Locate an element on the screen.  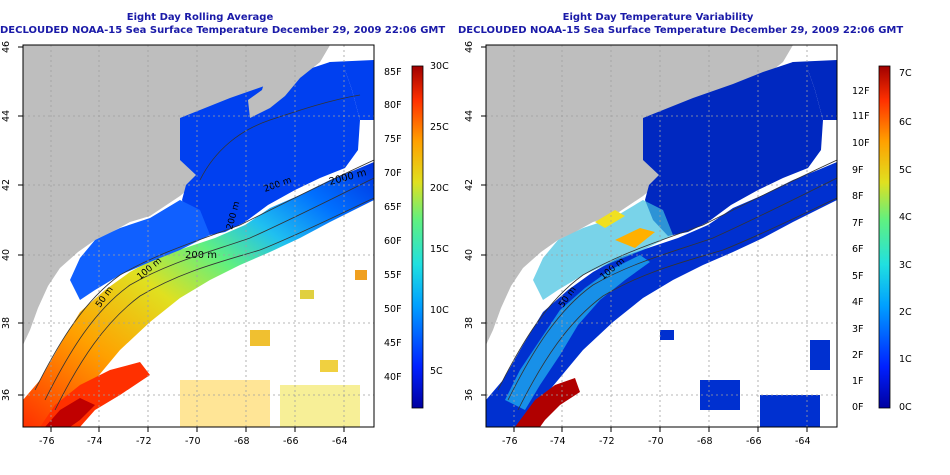
right-nova-water is located at coordinates (800, 90).